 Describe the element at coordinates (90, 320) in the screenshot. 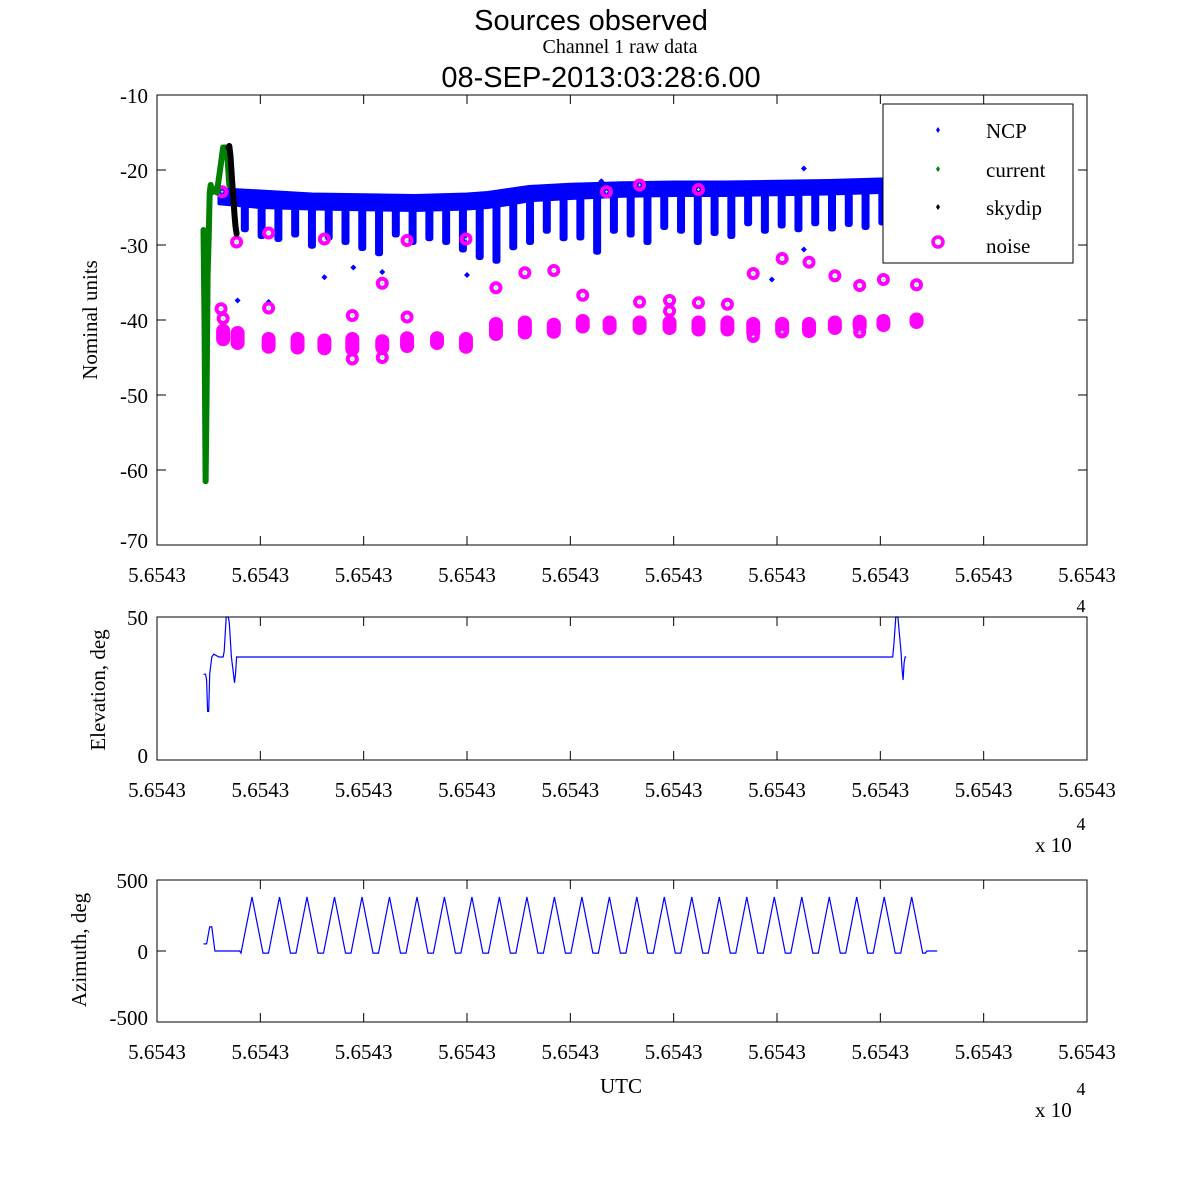

I see `main-ylabel: Nominal units` at that location.